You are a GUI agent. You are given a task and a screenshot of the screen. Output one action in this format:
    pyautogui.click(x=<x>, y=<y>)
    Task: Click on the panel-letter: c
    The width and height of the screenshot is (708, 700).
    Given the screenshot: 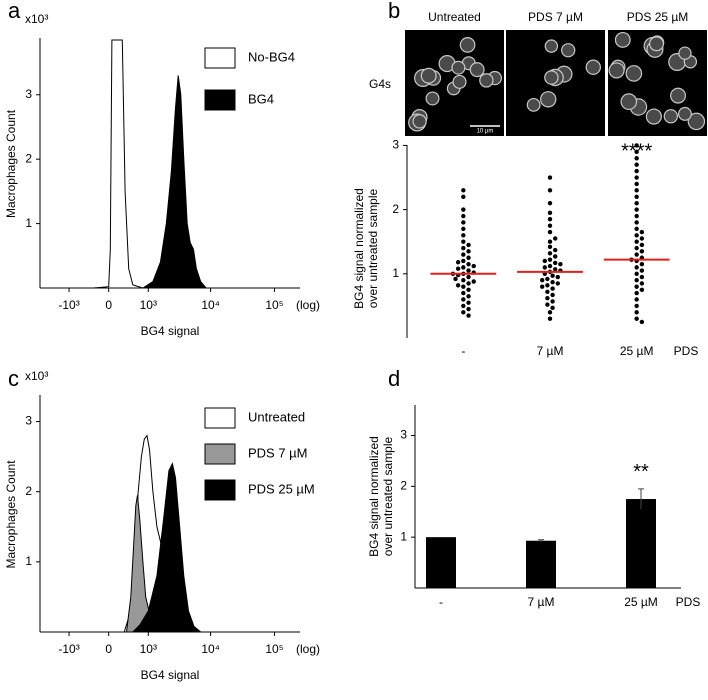 What is the action you would take?
    pyautogui.click(x=13, y=378)
    